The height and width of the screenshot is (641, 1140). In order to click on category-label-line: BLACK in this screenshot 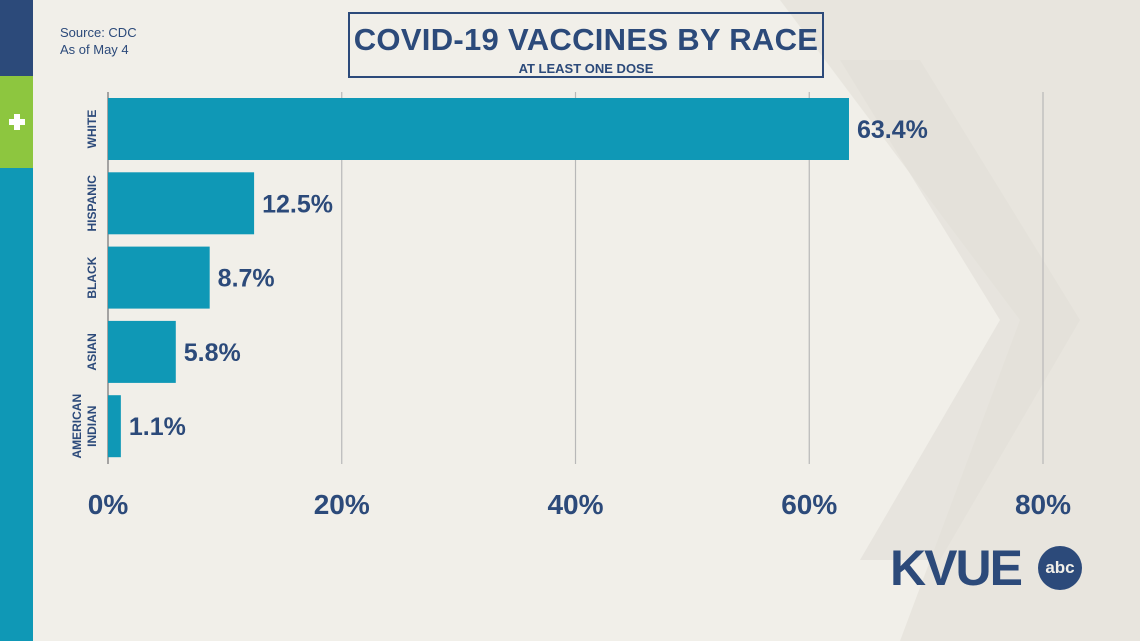, I will do `click(92, 277)`.